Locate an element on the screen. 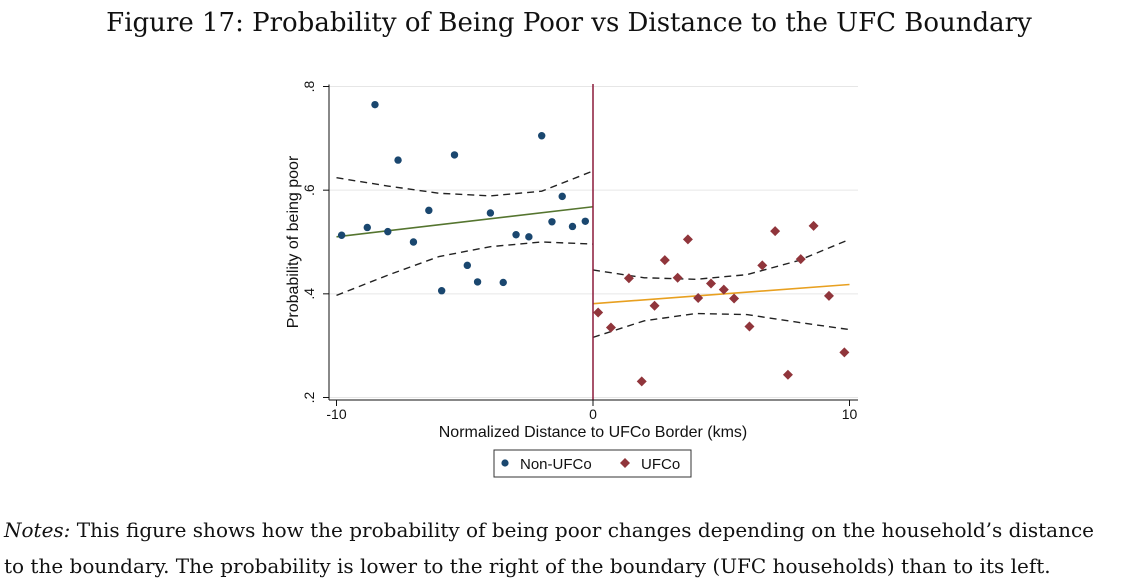 The height and width of the screenshot is (585, 1138). y-tick-label: .6 is located at coordinates (309, 190).